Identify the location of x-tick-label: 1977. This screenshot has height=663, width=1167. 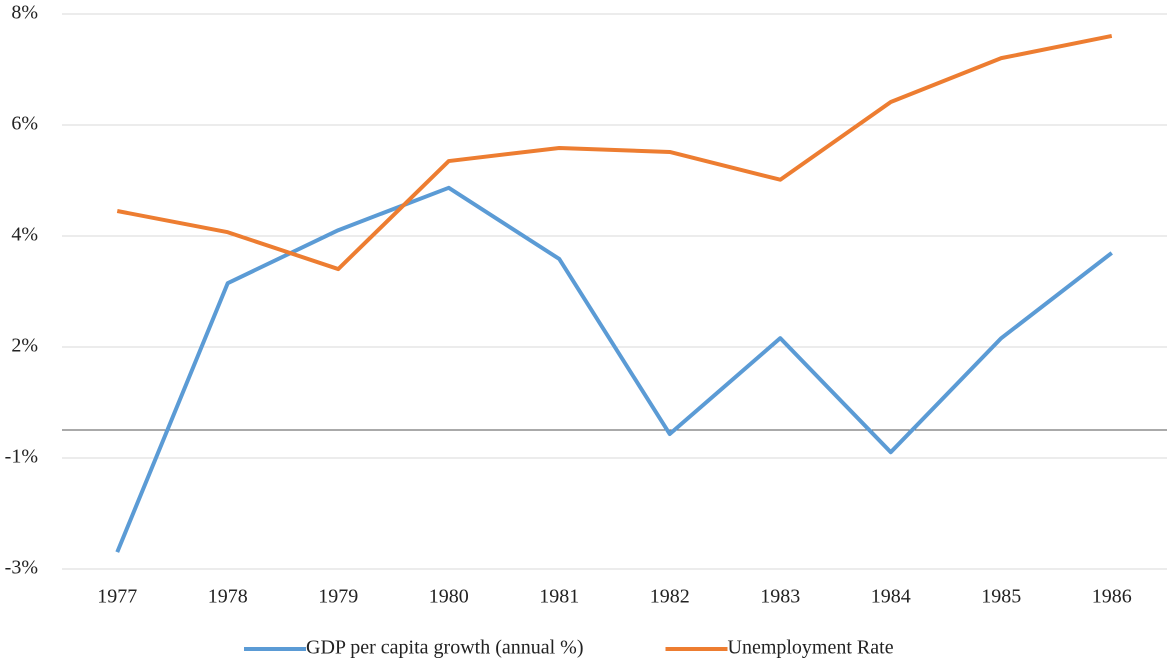
(117, 597).